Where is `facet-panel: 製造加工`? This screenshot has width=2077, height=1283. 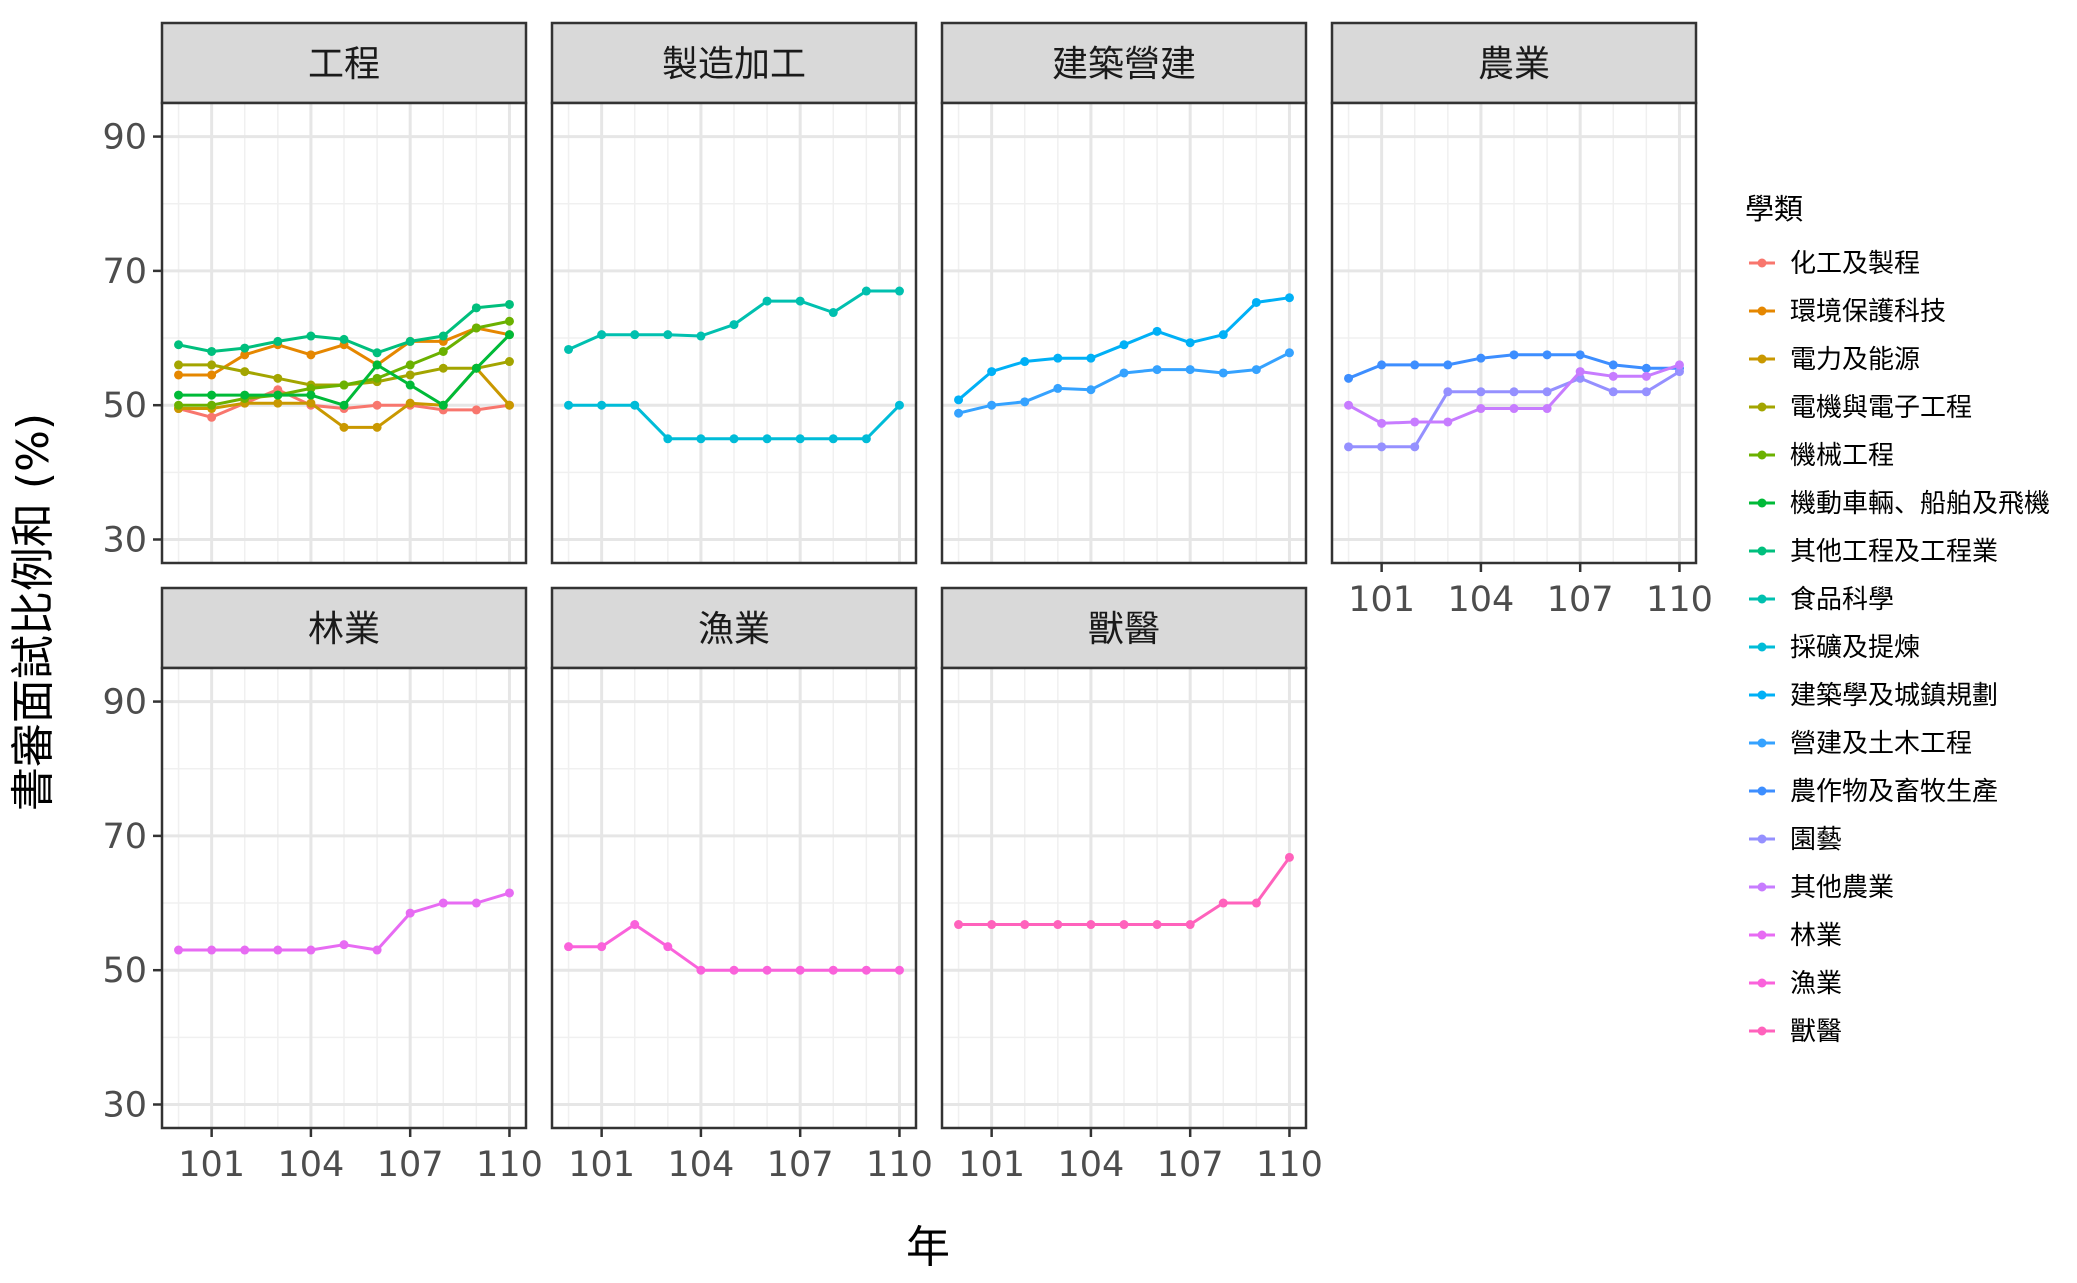 facet-panel: 製造加工 is located at coordinates (734, 293).